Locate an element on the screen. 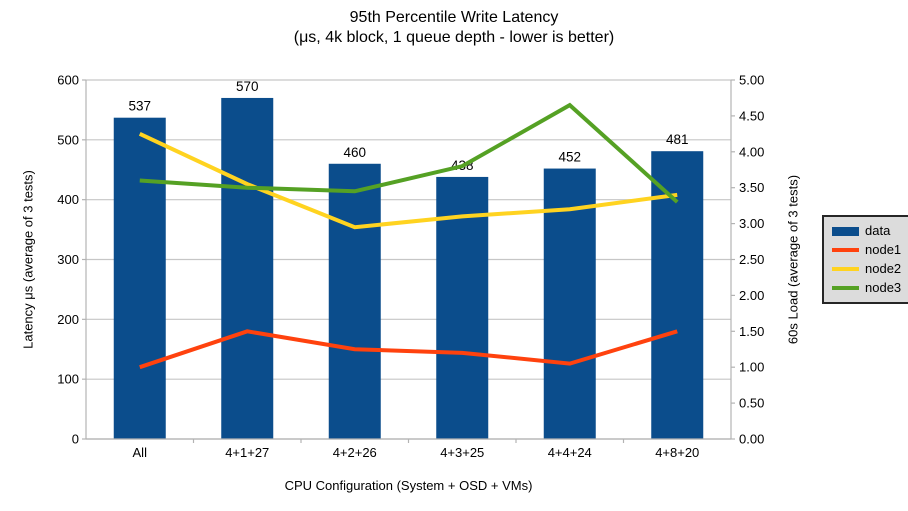 The width and height of the screenshot is (908, 511). legend-label-data: data is located at coordinates (878, 230).